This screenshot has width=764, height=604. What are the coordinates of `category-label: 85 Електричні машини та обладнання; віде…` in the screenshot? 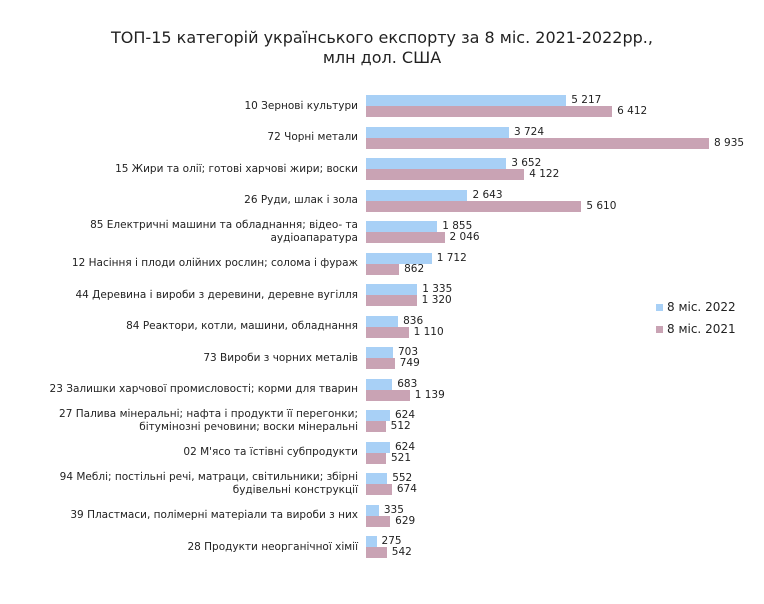 It's located at (224, 231).